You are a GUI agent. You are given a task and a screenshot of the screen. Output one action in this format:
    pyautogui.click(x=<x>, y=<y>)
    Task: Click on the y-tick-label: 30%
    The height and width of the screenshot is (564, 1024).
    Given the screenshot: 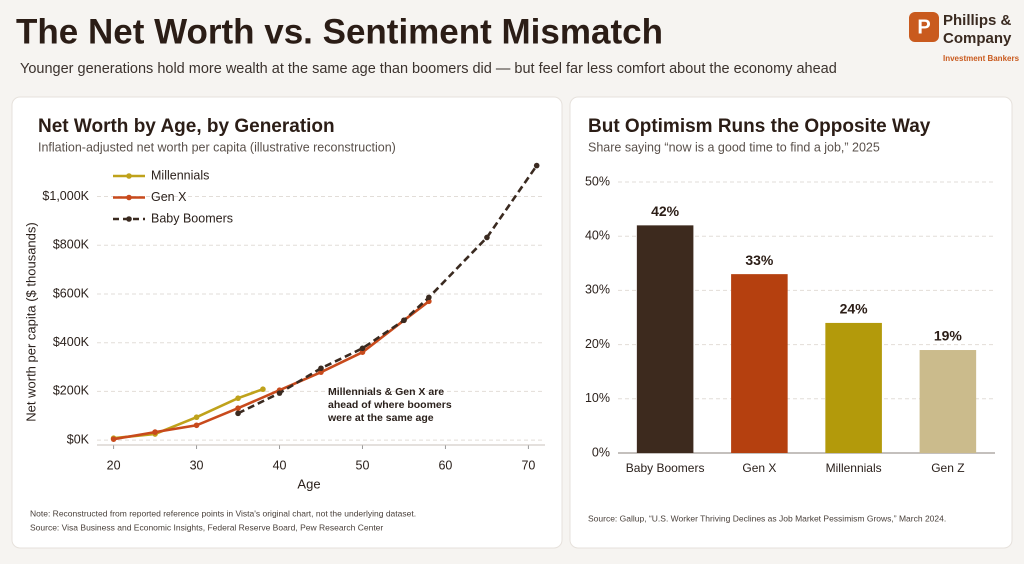 What is the action you would take?
    pyautogui.click(x=597, y=290)
    